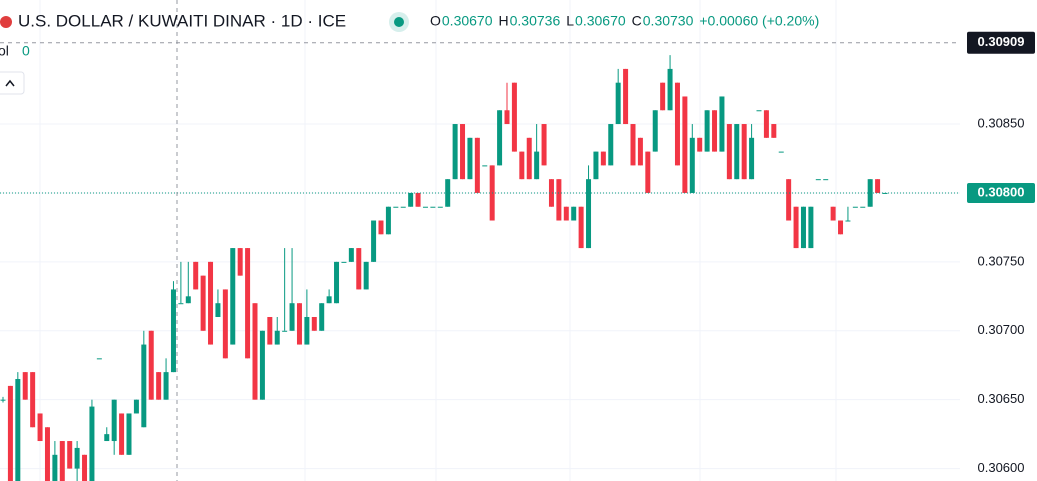  Describe the element at coordinates (182, 20) in the screenshot. I see `symbol-title: U.S. DOLLAR / KUWAITI DINAR · 1D · ICE` at that location.